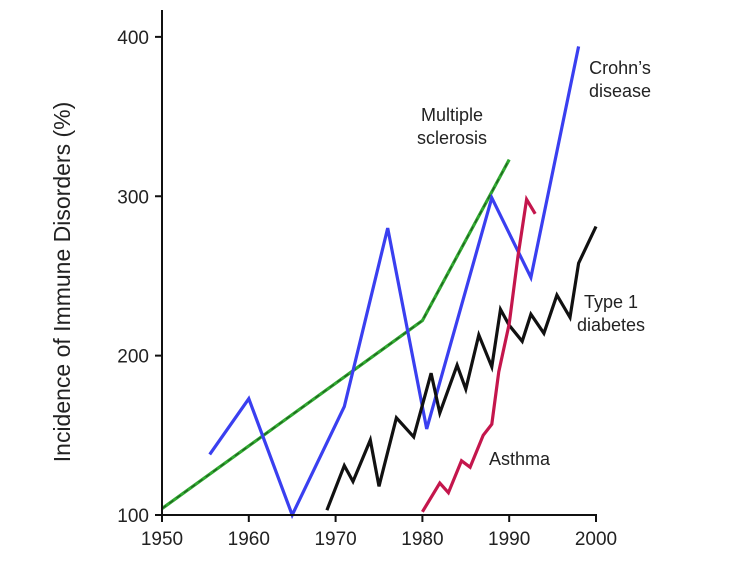 The image size is (729, 586). Describe the element at coordinates (620, 79) in the screenshot. I see `series-label-crohn-s-disease: Crohn’s disease` at that location.